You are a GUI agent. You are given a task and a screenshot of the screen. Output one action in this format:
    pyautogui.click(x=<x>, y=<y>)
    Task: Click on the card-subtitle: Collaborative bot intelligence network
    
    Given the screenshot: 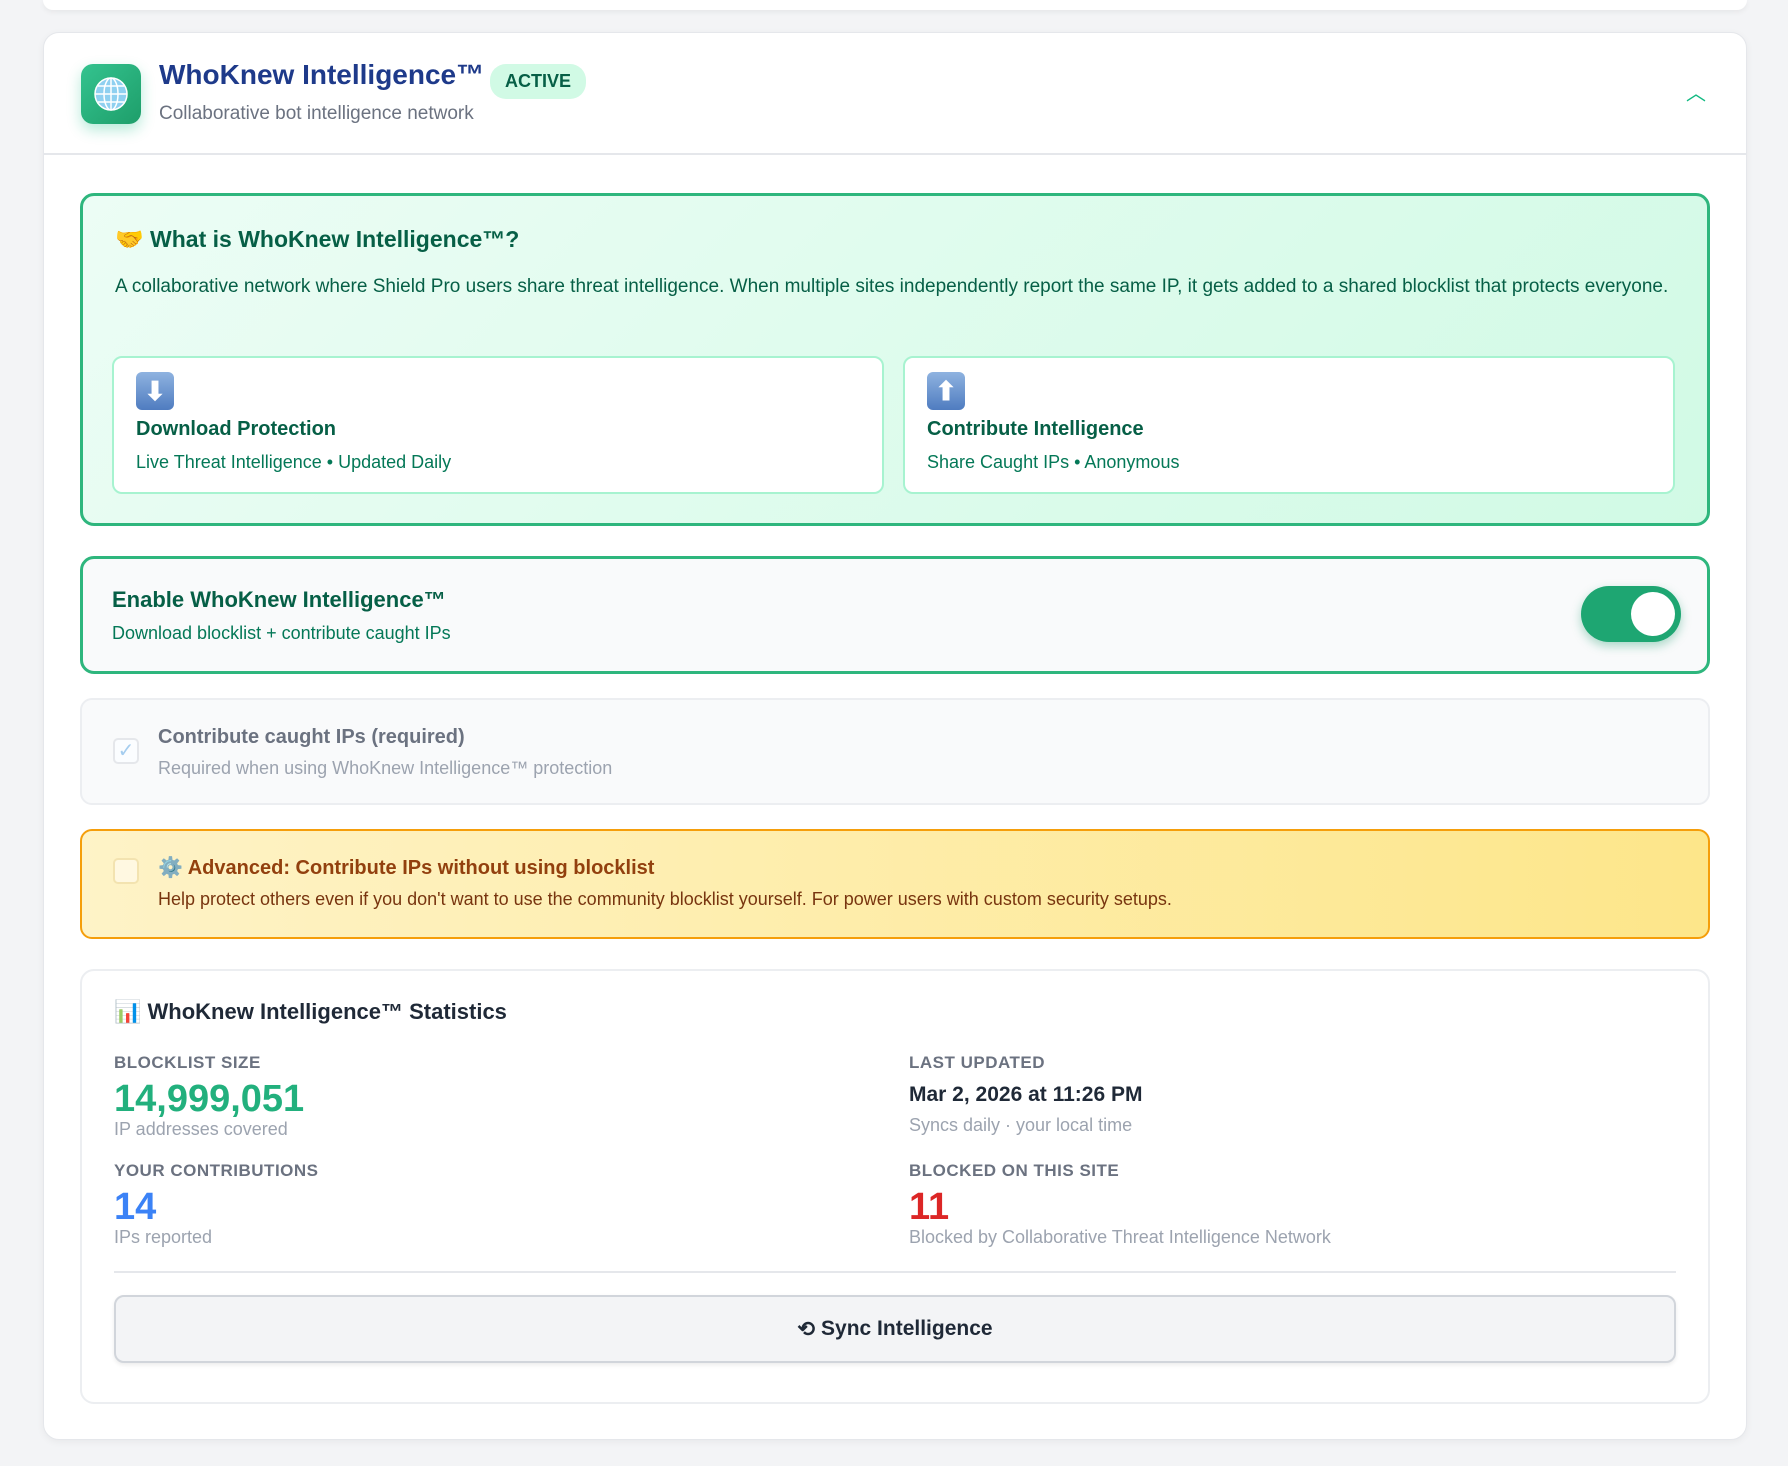 What is the action you would take?
    pyautogui.click(x=316, y=113)
    